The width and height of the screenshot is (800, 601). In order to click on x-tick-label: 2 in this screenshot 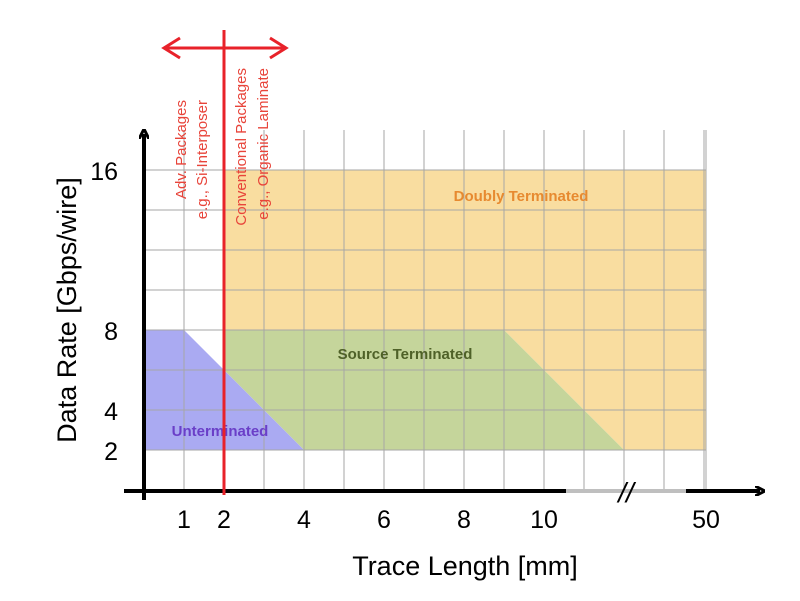, I will do `click(224, 520)`.